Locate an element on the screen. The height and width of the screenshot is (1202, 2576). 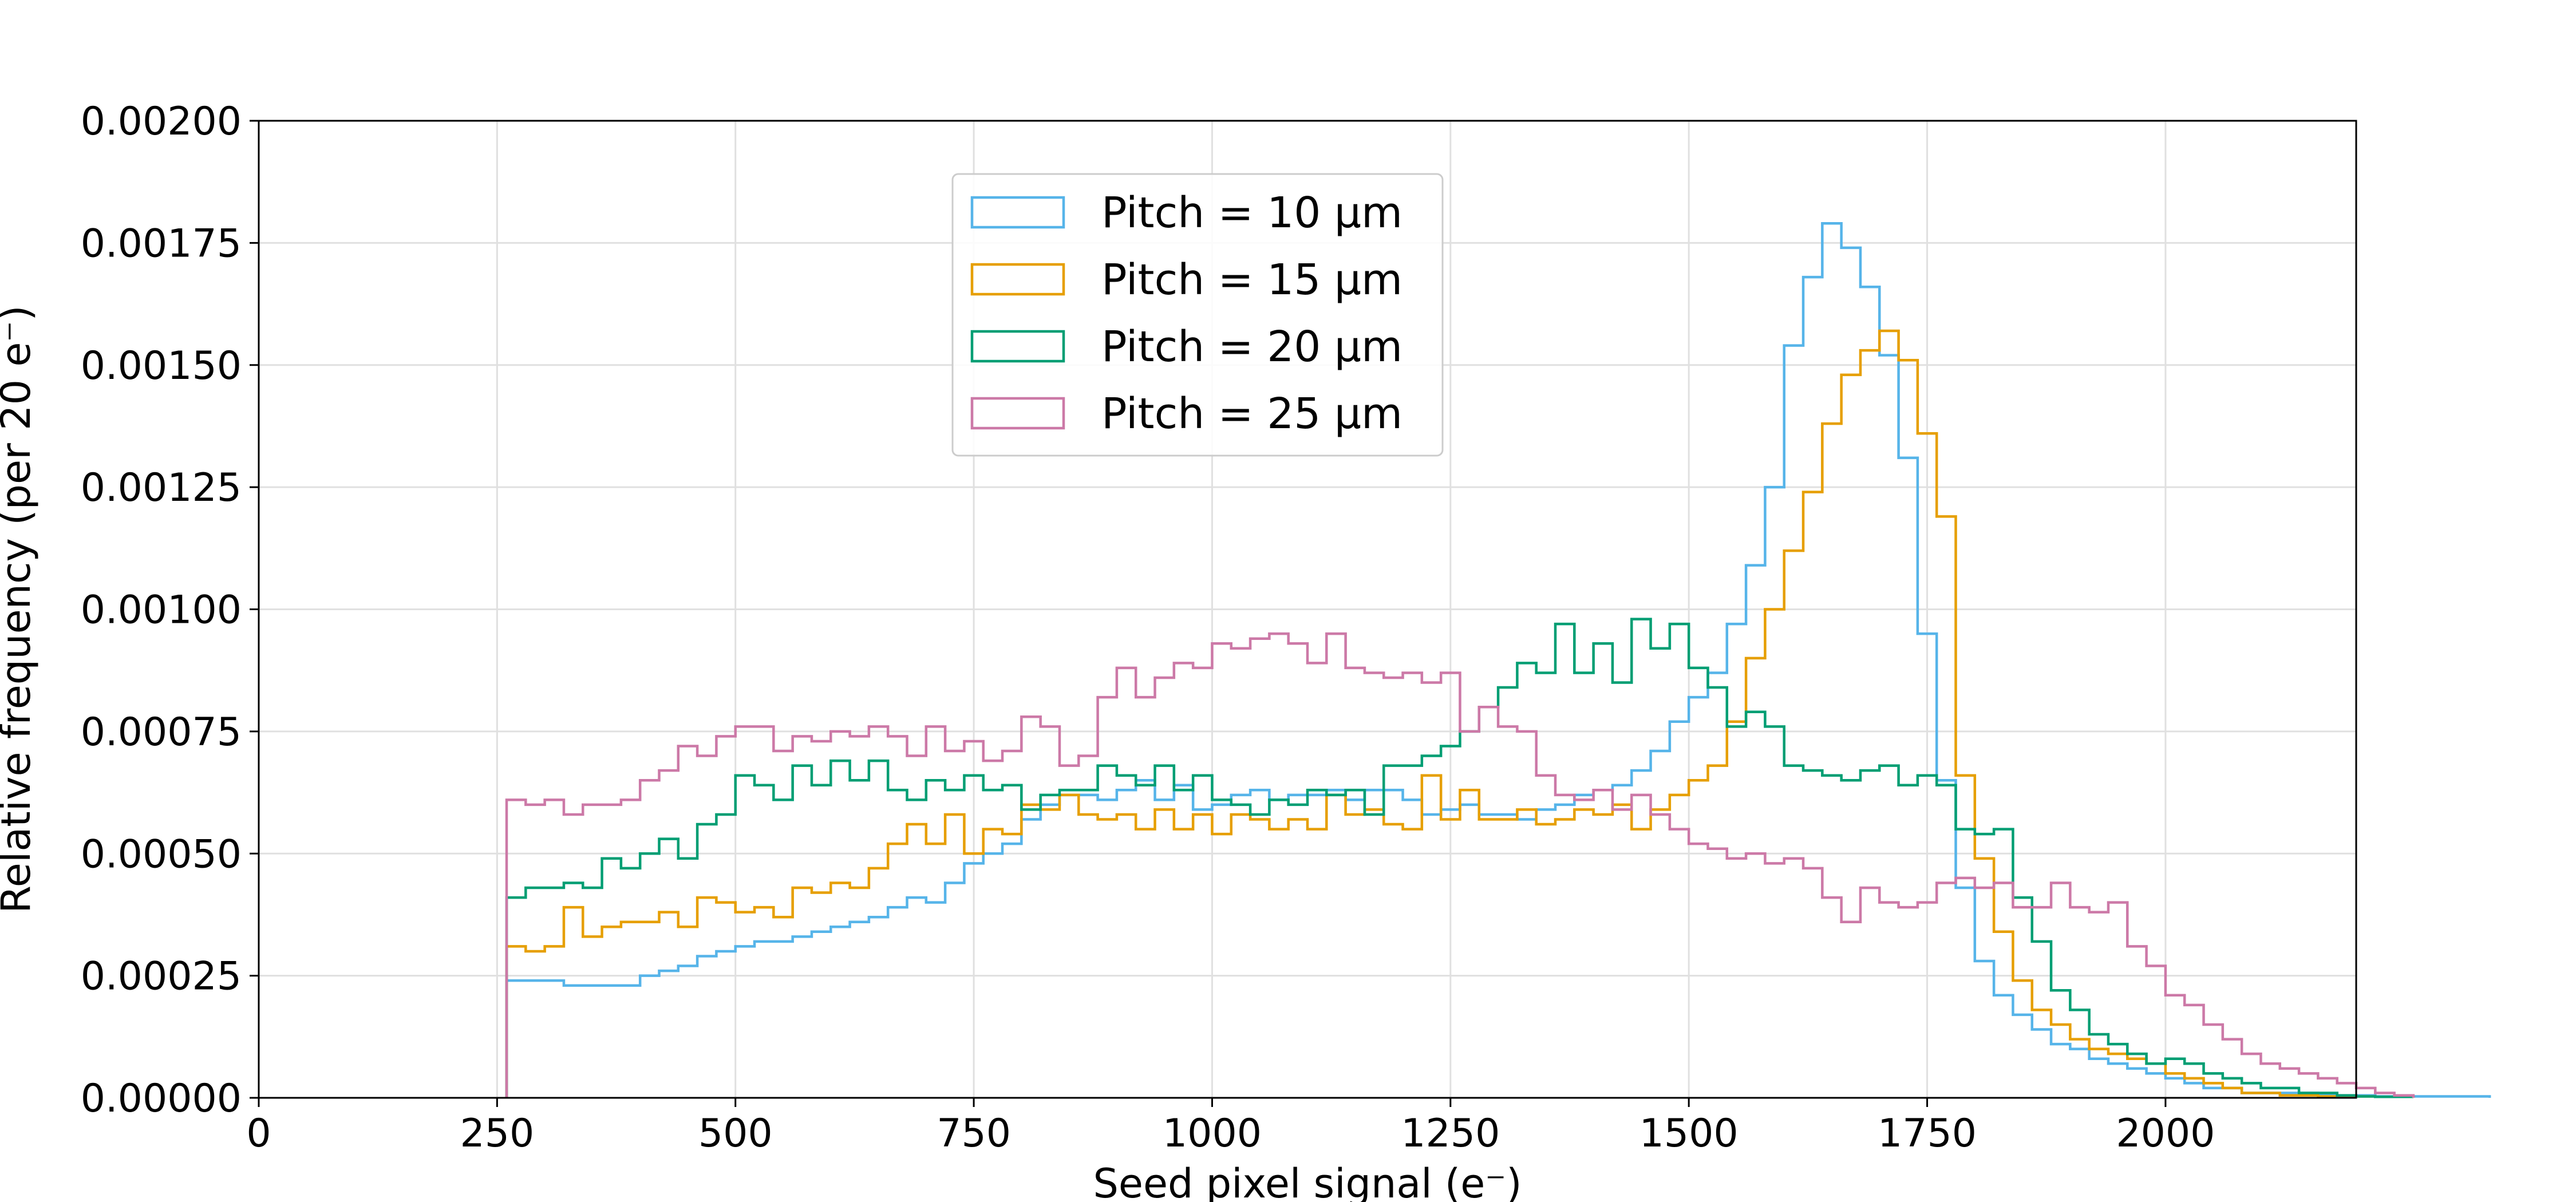
x-tick-label: 750 is located at coordinates (974, 1134).